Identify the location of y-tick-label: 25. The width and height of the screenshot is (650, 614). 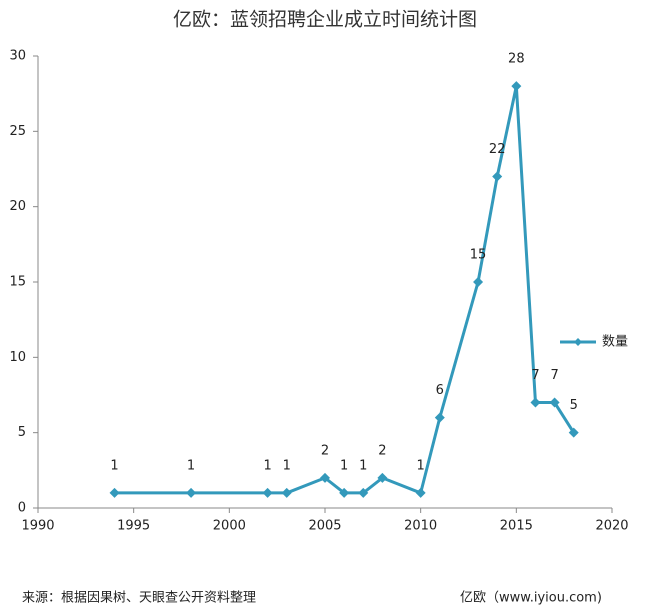
(17, 131).